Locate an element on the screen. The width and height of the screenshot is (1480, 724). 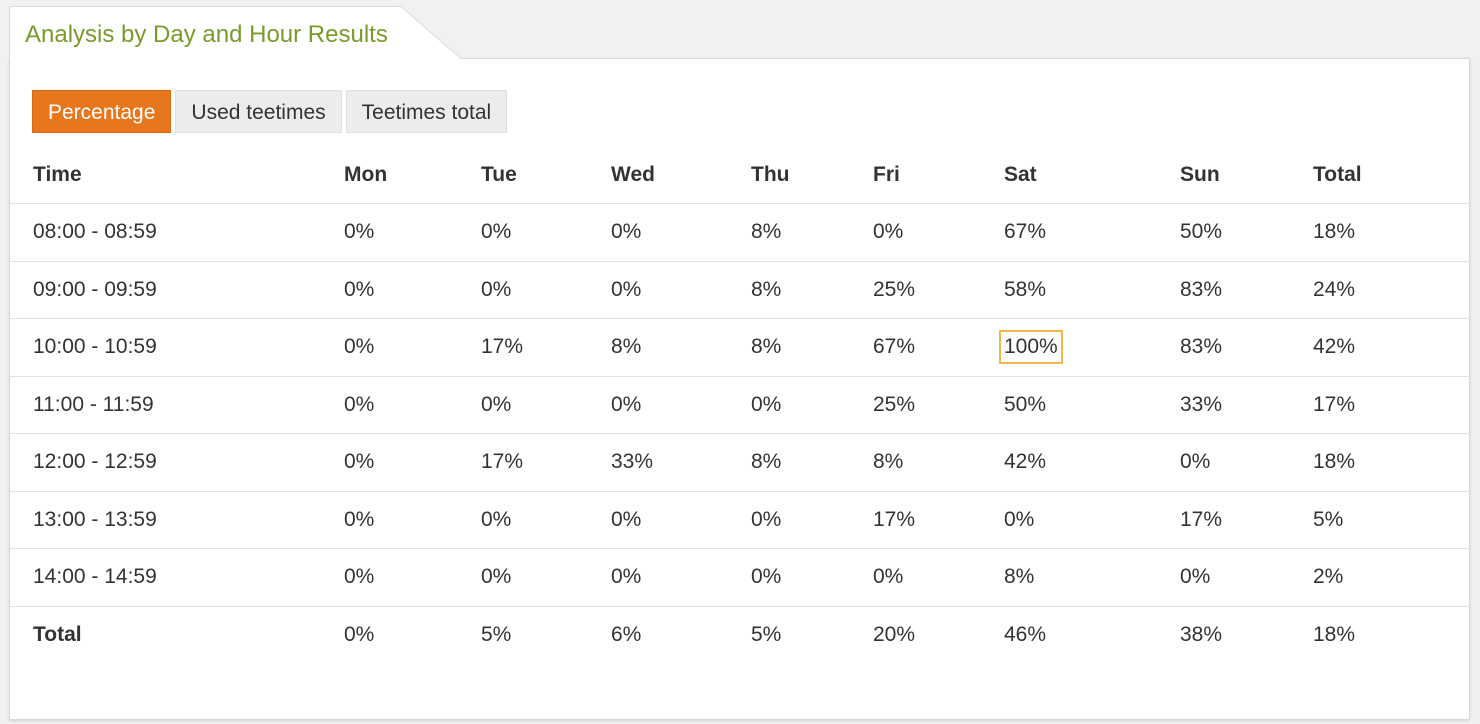
total-cell: 38% is located at coordinates (1201, 635).